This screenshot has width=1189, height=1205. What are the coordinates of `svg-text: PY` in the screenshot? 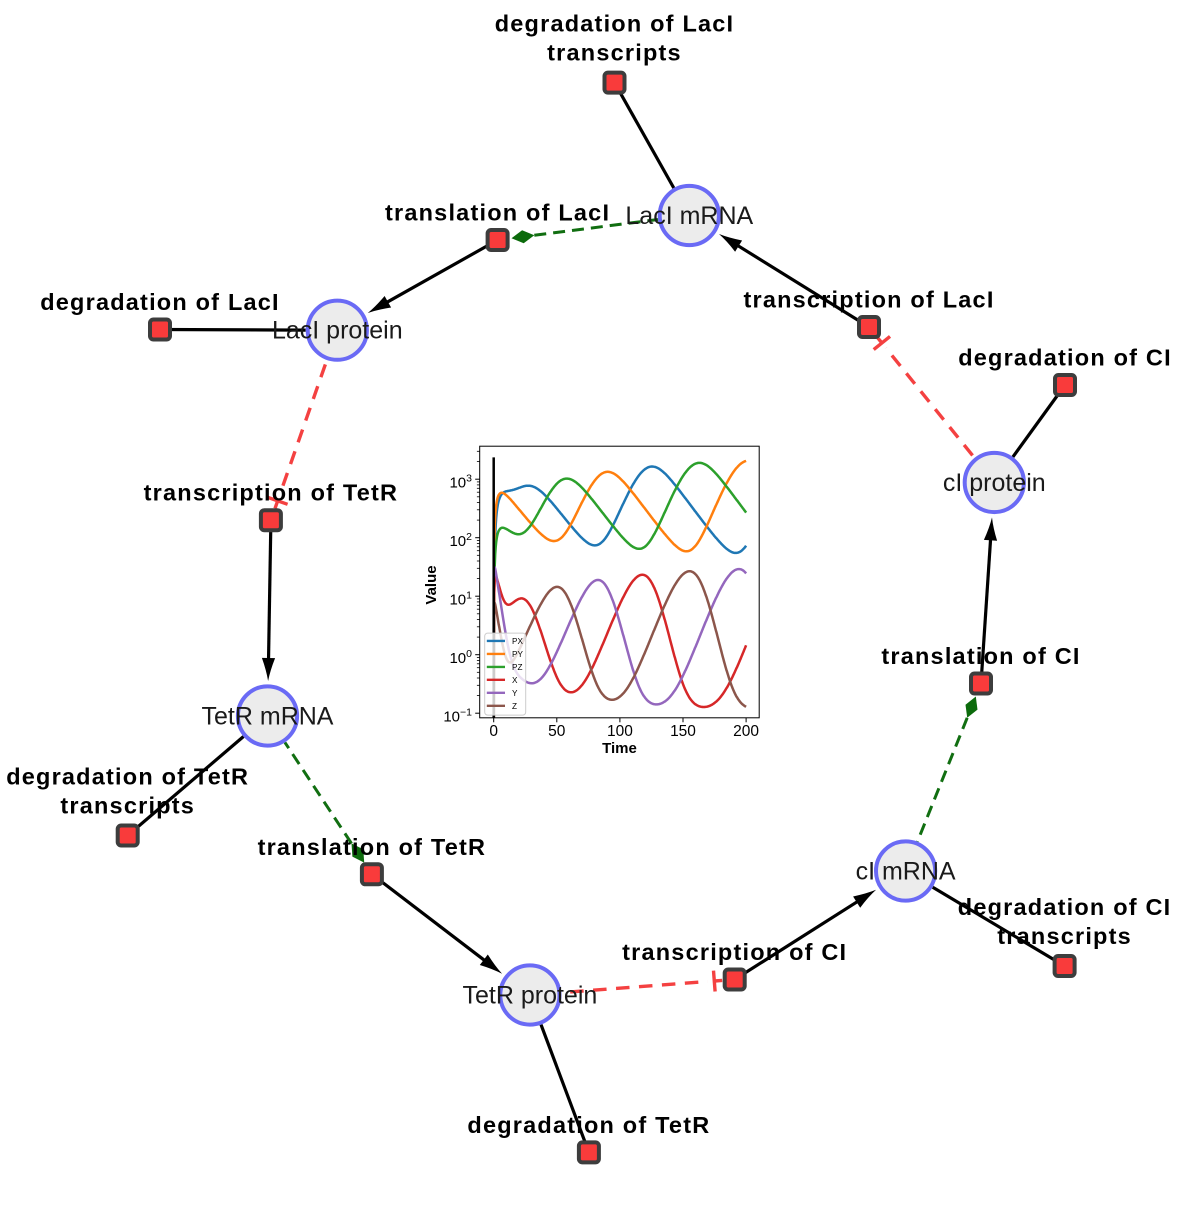 It's located at (517, 654).